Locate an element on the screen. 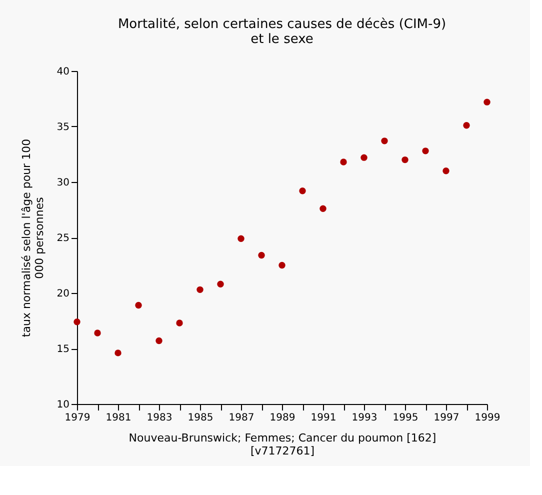 The image size is (542, 495). y-tick-label: 20 is located at coordinates (63, 294).